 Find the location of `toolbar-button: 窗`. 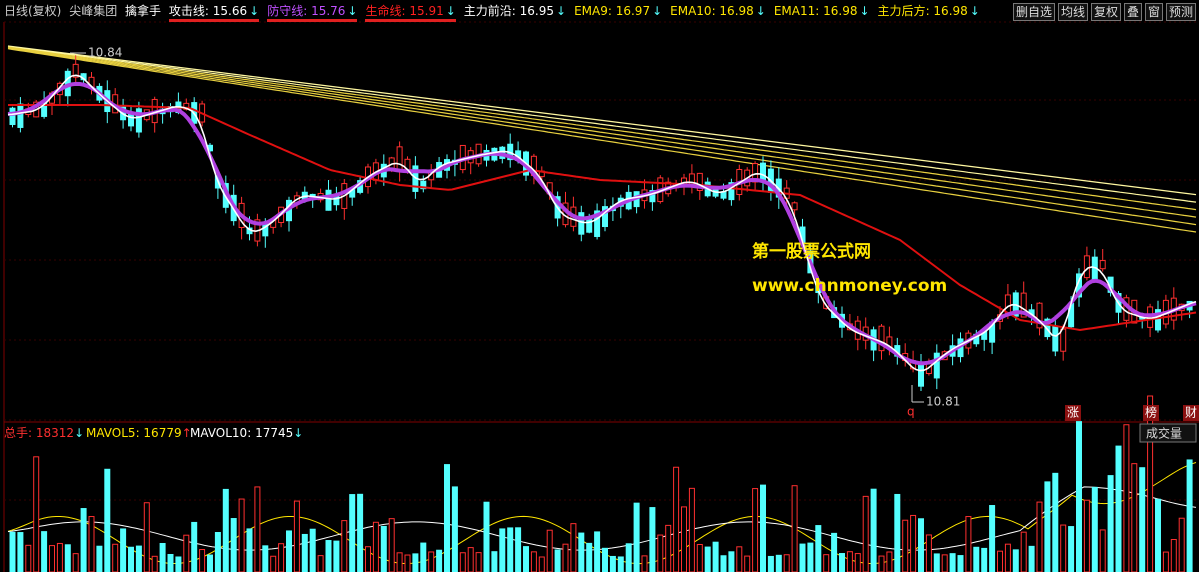

toolbar-button: 窗 is located at coordinates (1154, 12).